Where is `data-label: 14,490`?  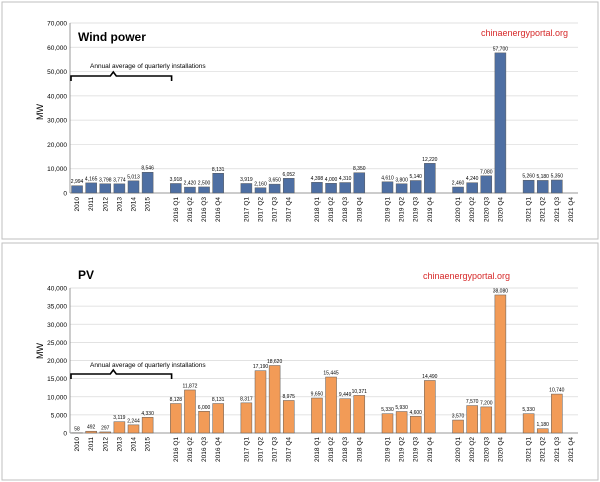 data-label: 14,490 is located at coordinates (430, 377).